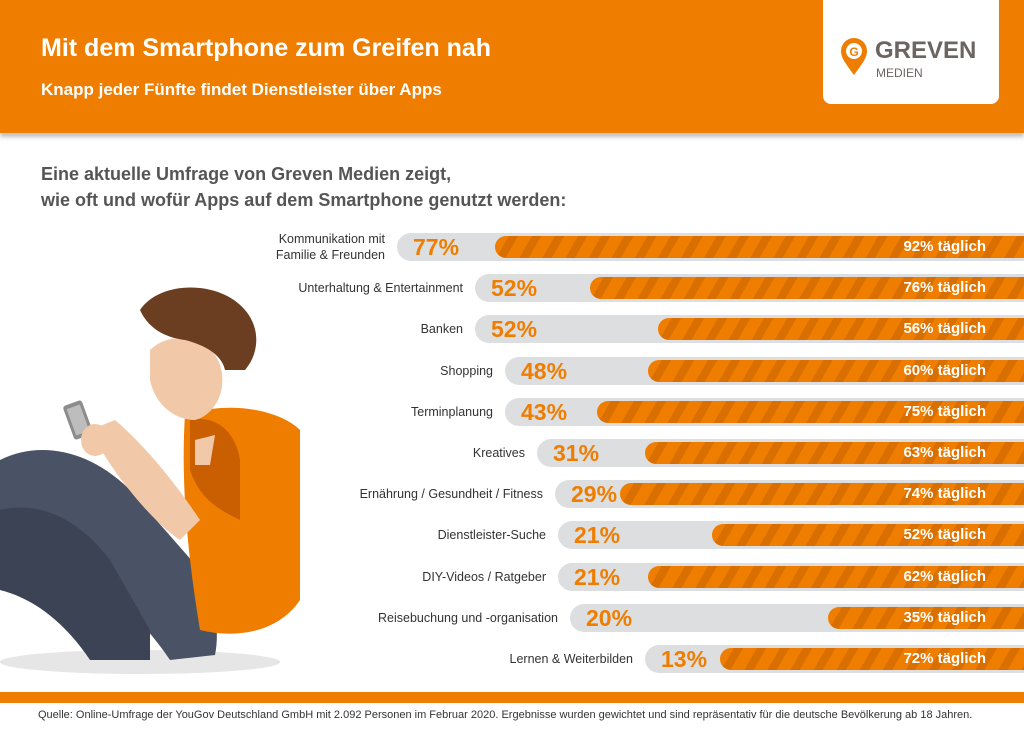 This screenshot has height=740, width=1024. I want to click on daily-value-label: 76% täglich, so click(944, 288).